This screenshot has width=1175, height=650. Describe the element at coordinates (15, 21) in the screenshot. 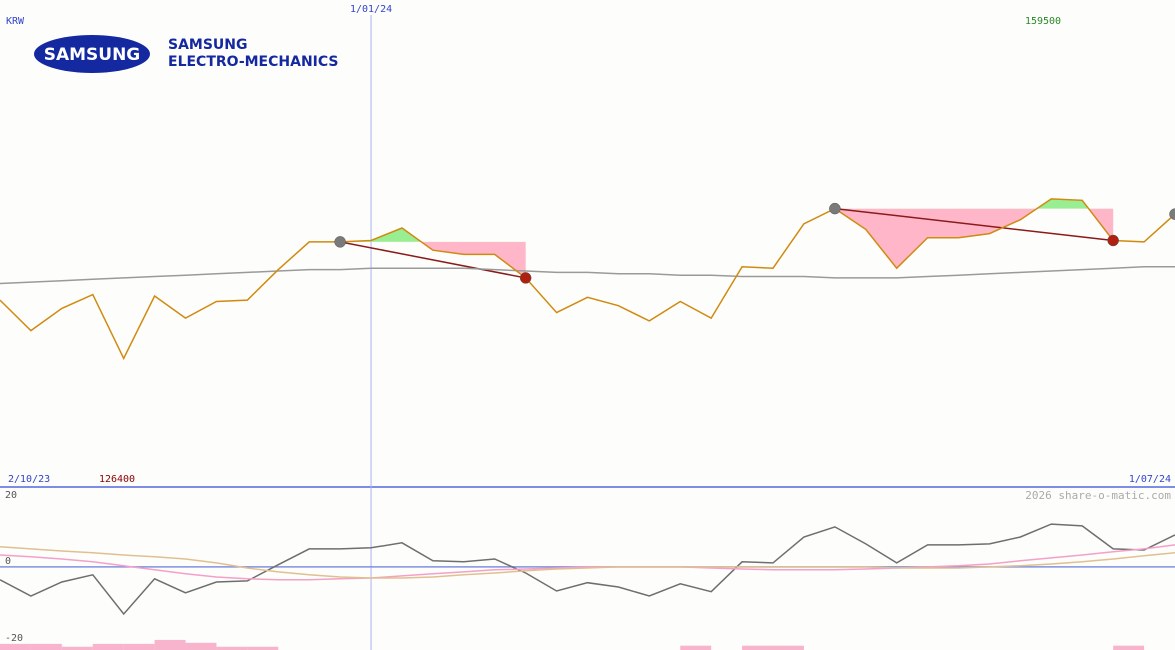

I see `currency: KRW` at that location.